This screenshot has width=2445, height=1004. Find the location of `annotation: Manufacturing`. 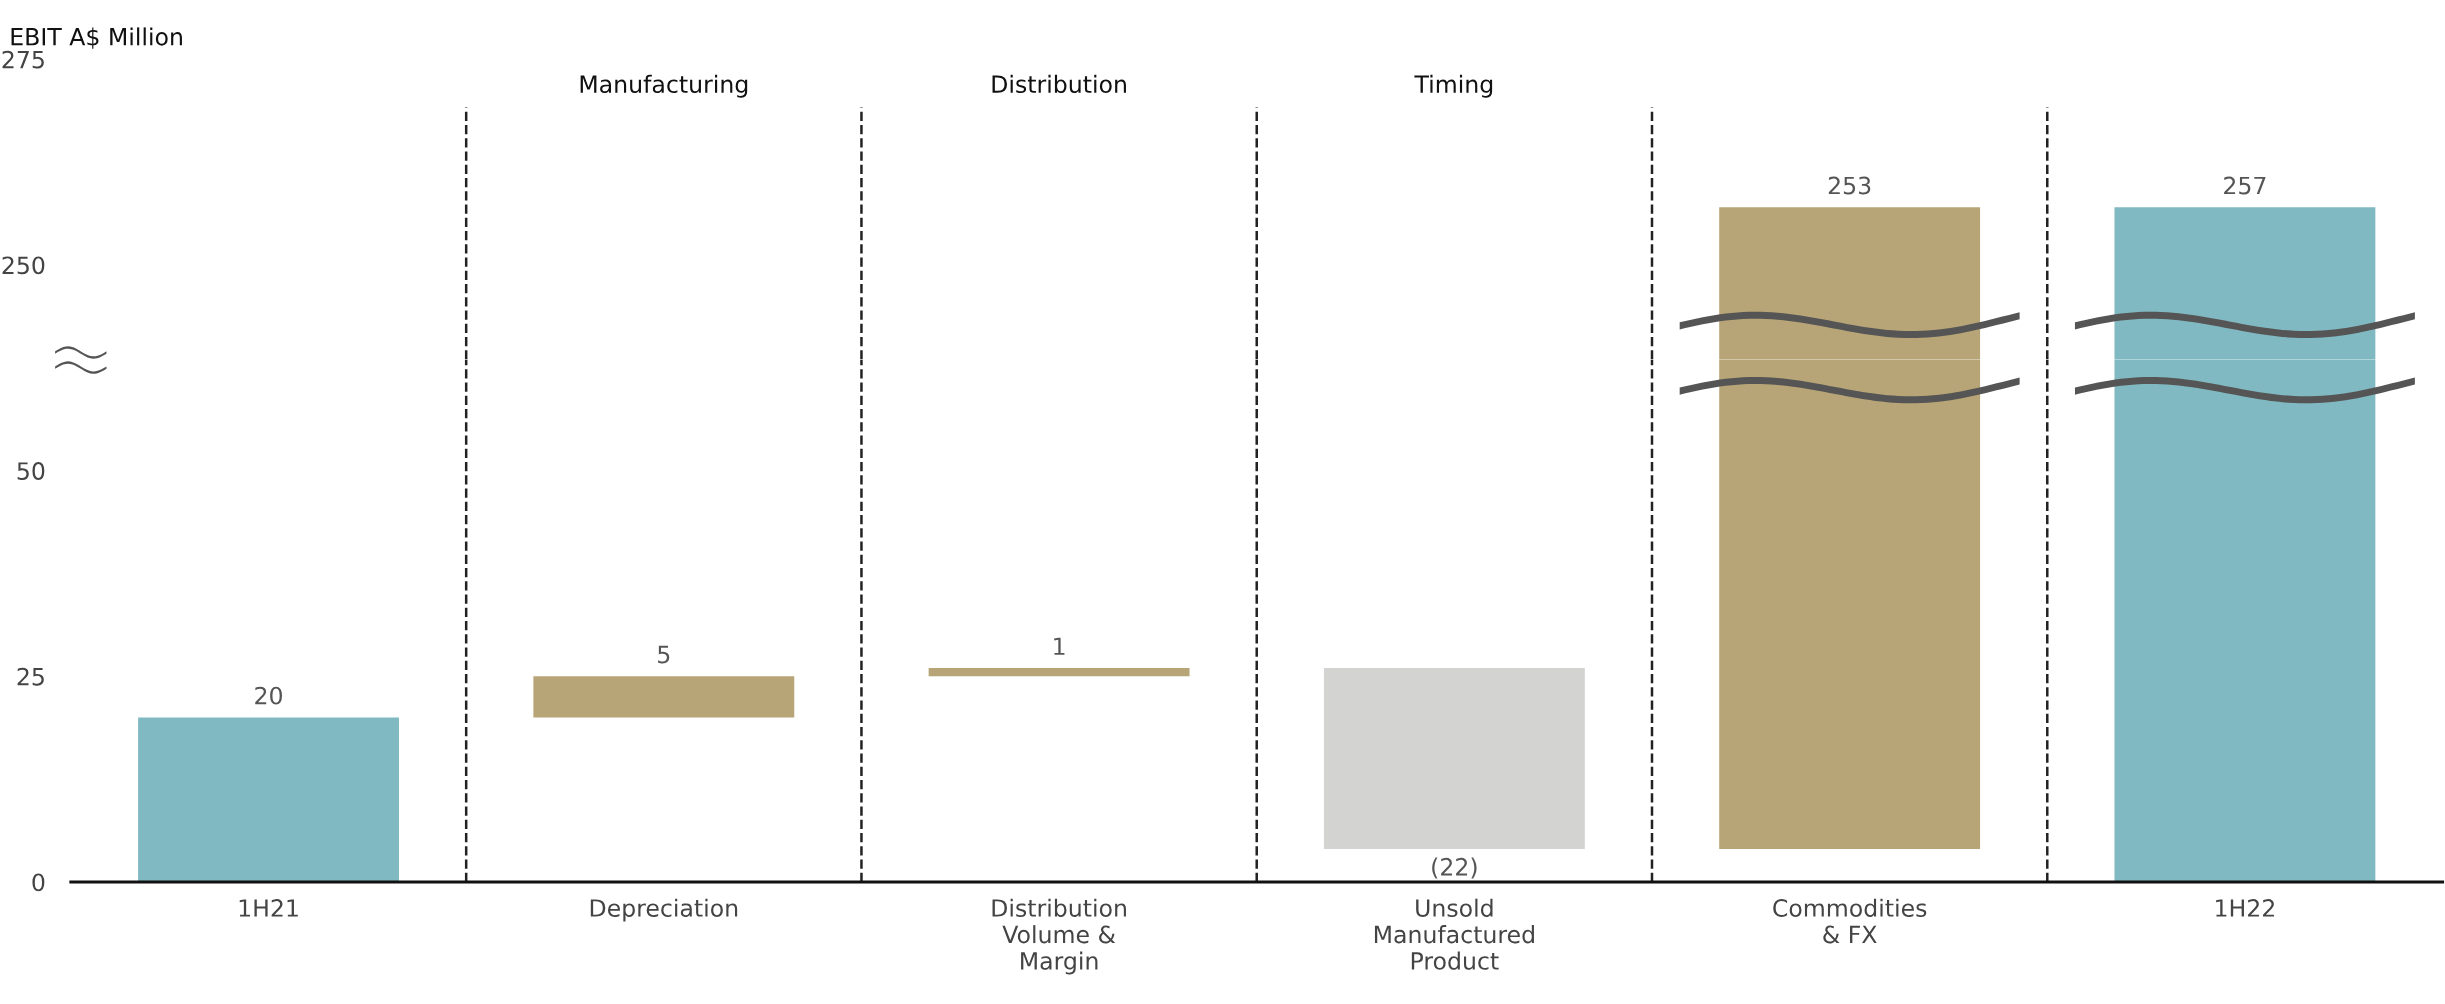

annotation: Manufacturing is located at coordinates (664, 86).